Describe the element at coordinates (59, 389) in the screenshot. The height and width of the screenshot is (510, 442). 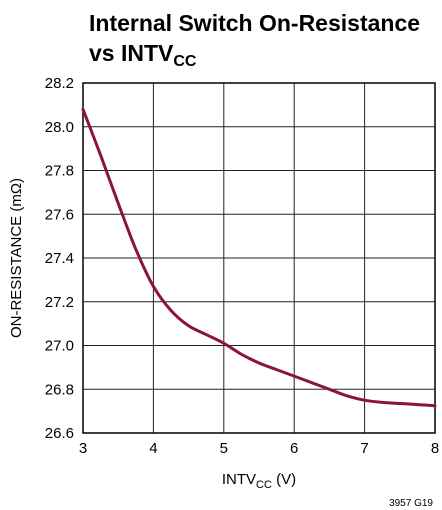
I see `y-tick-label: 26.8` at that location.